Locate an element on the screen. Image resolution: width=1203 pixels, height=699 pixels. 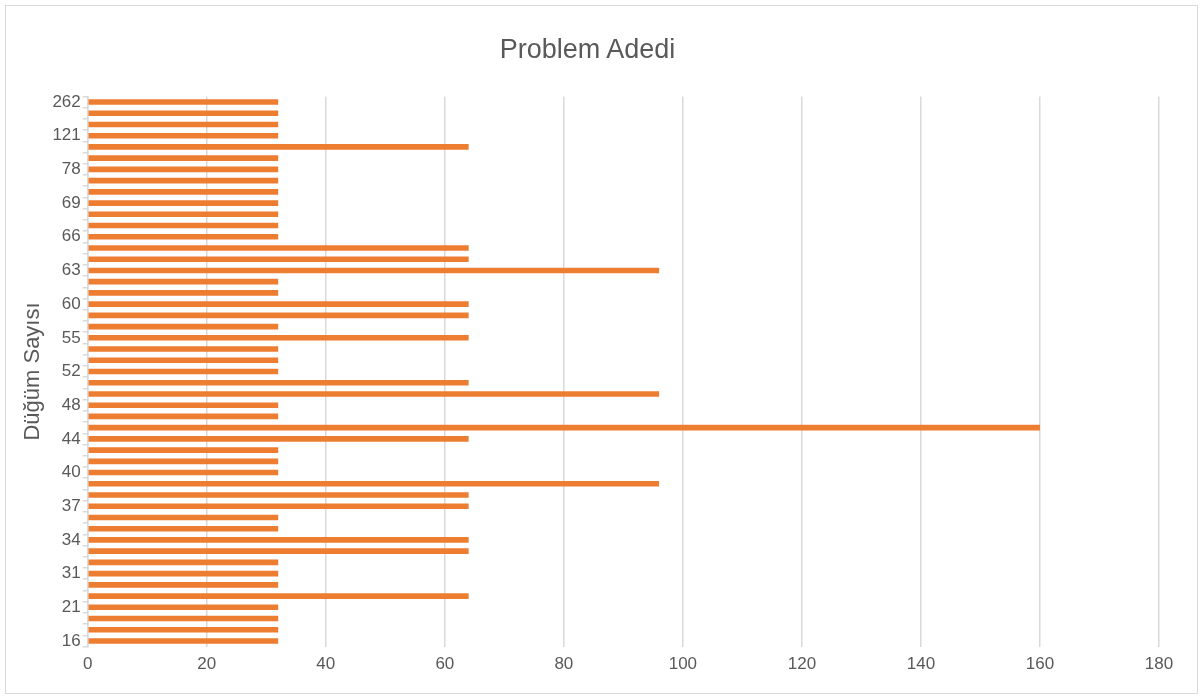
y-tick-label: 55 is located at coordinates (71, 337).